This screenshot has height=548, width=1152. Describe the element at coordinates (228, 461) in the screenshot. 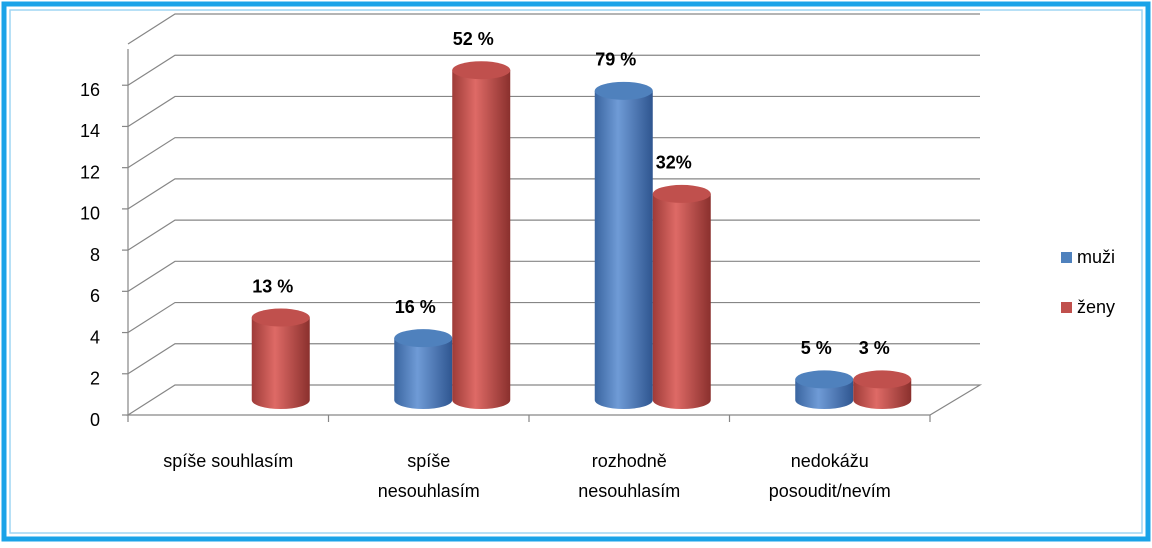

I see `x-tick-label: spíše souhlasím` at that location.